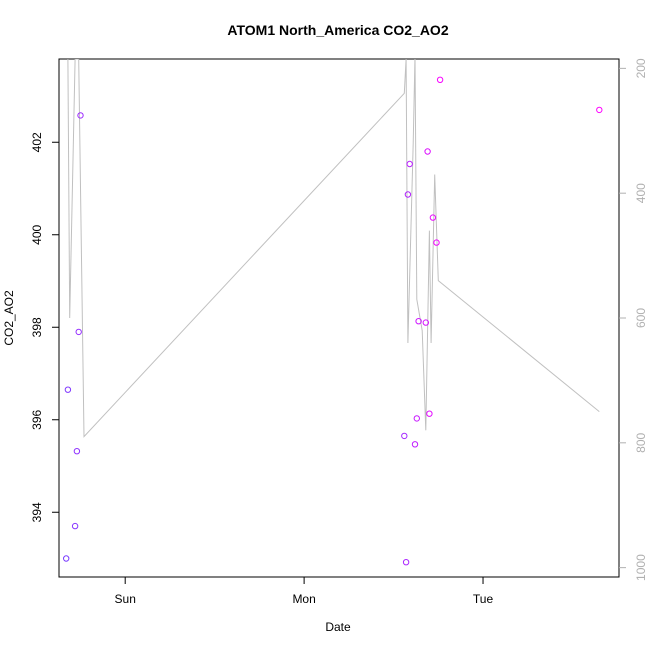 The width and height of the screenshot is (650, 650). I want to click on y-tick-label: 400, so click(37, 234).